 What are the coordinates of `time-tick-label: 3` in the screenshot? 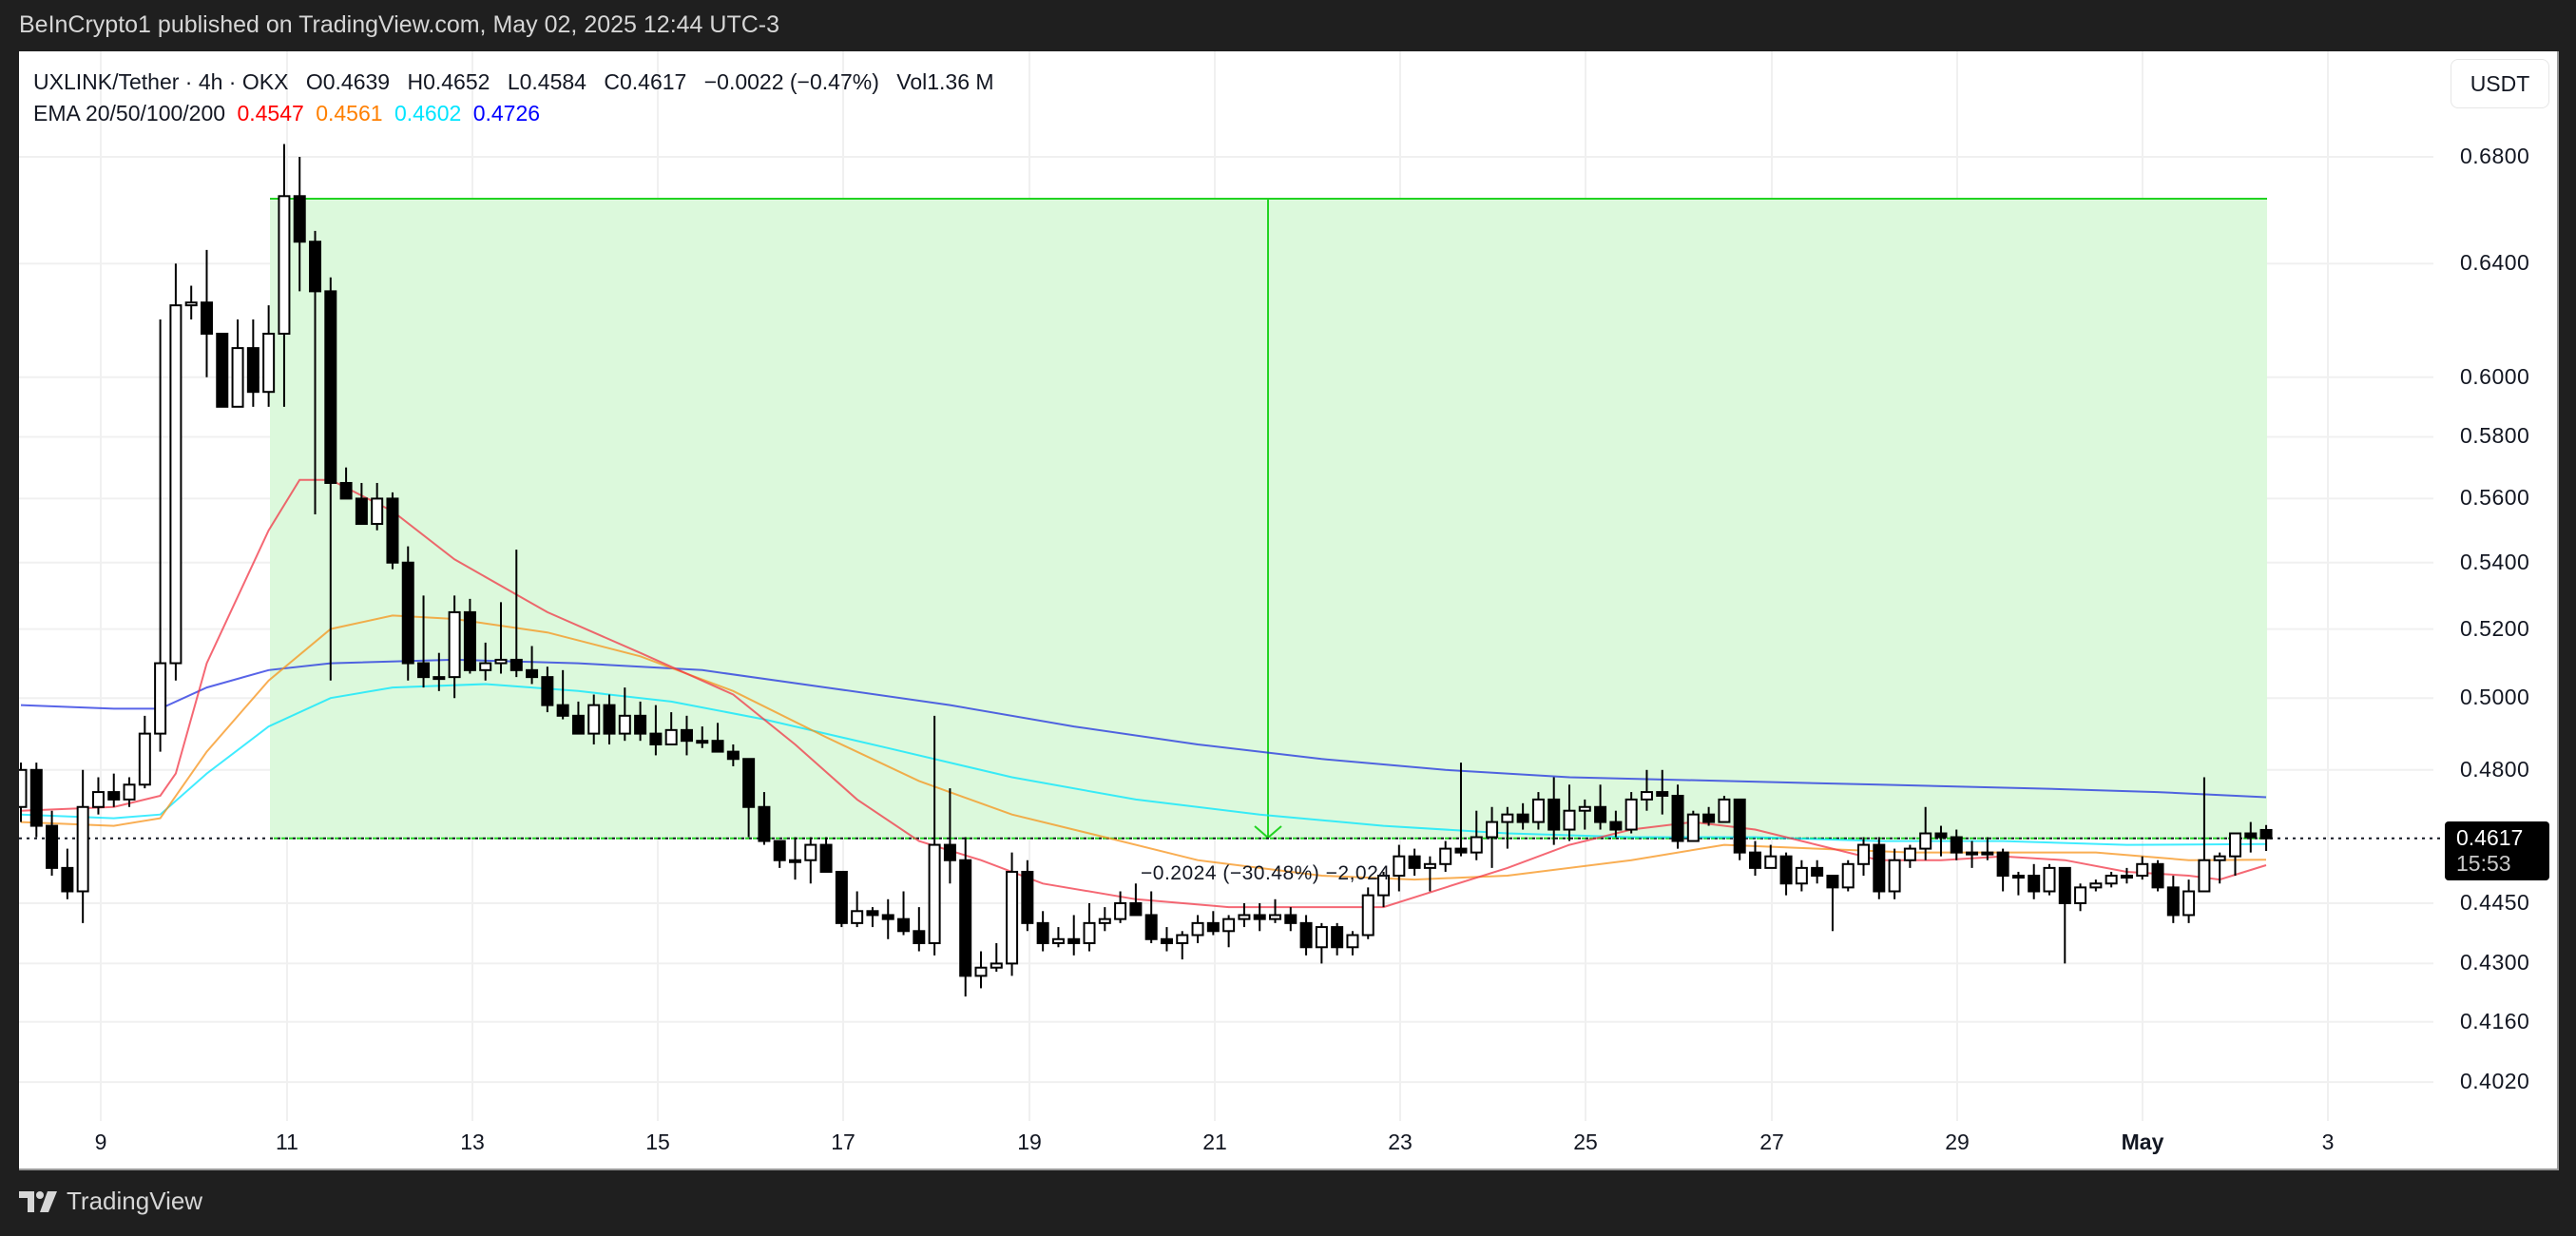 It's located at (2328, 1142).